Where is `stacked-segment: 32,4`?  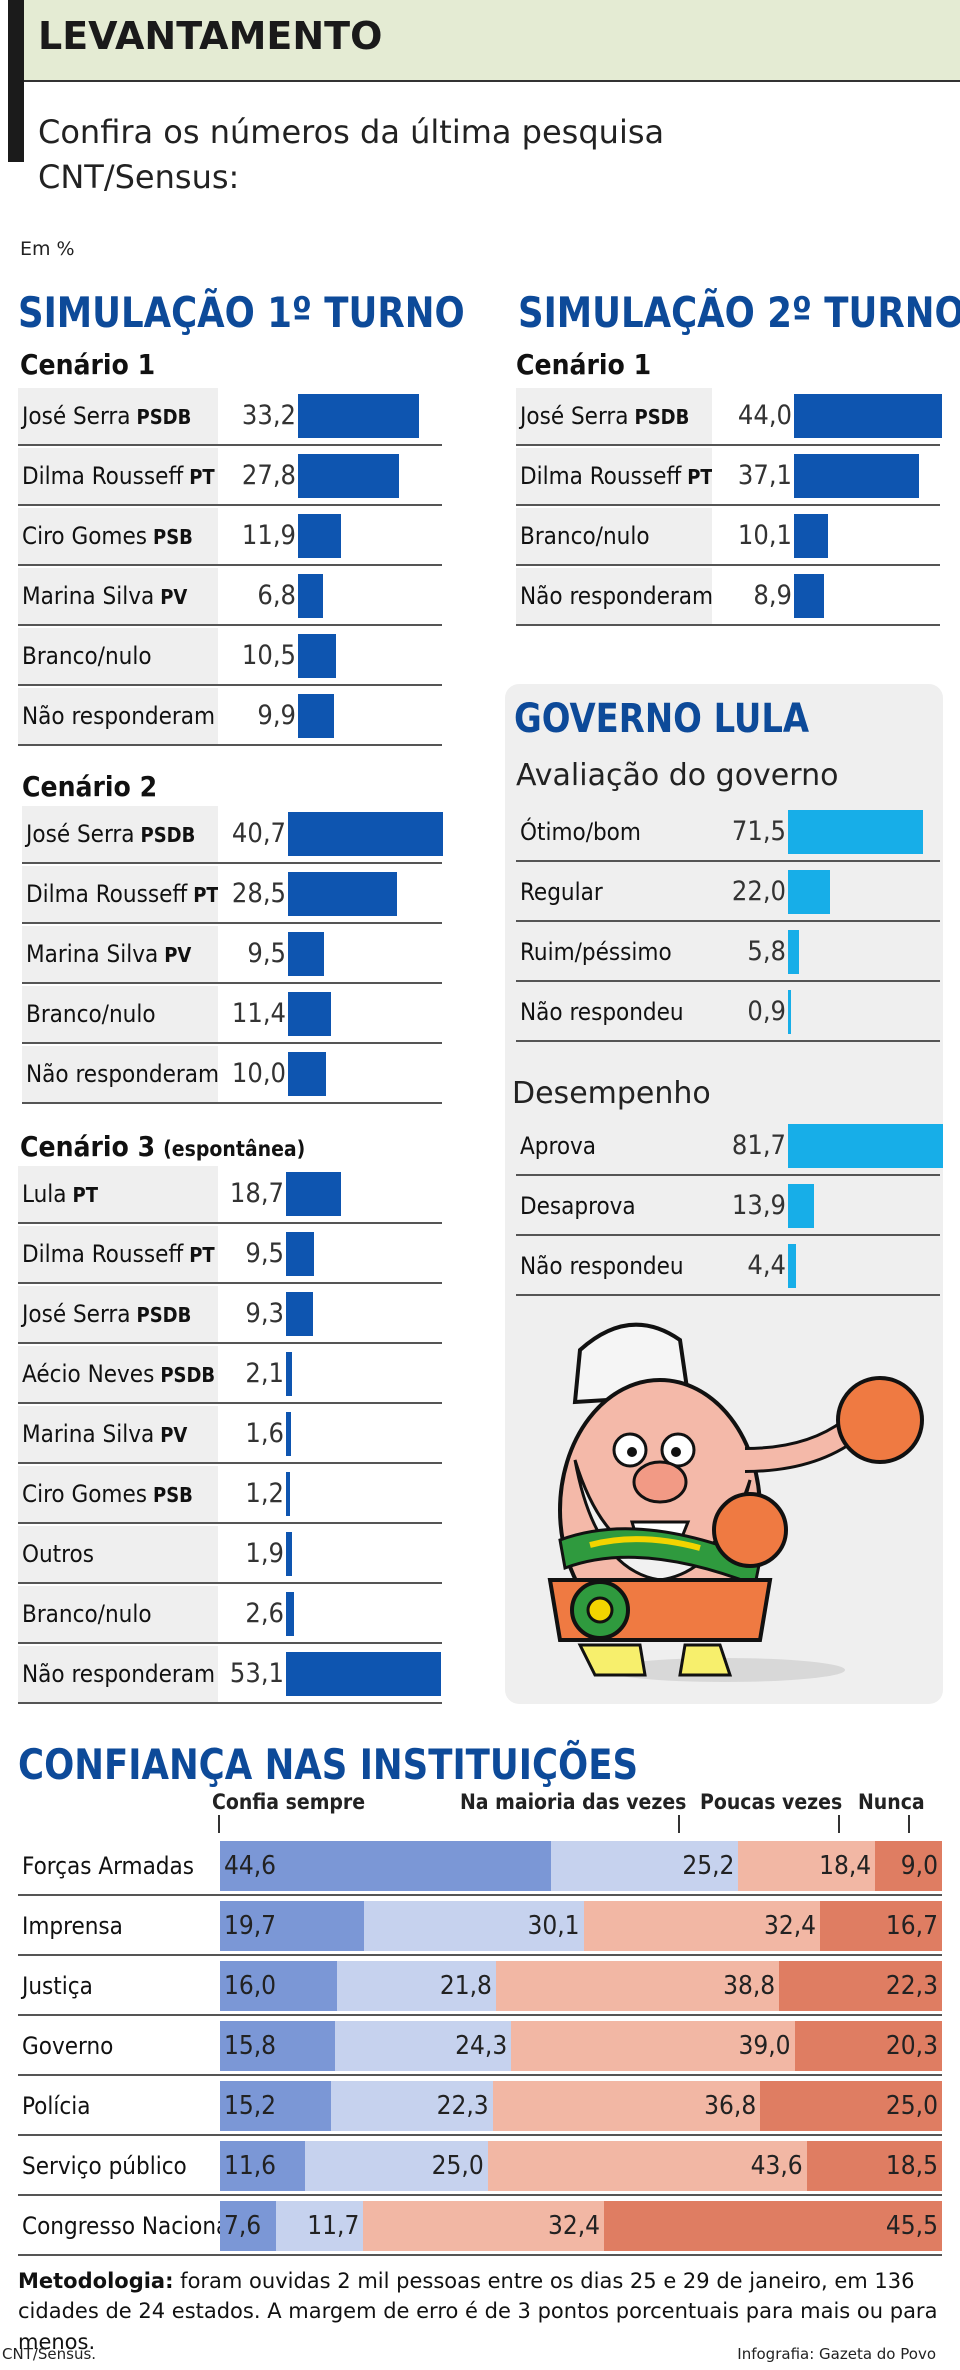
stacked-segment: 32,4 is located at coordinates (702, 1926).